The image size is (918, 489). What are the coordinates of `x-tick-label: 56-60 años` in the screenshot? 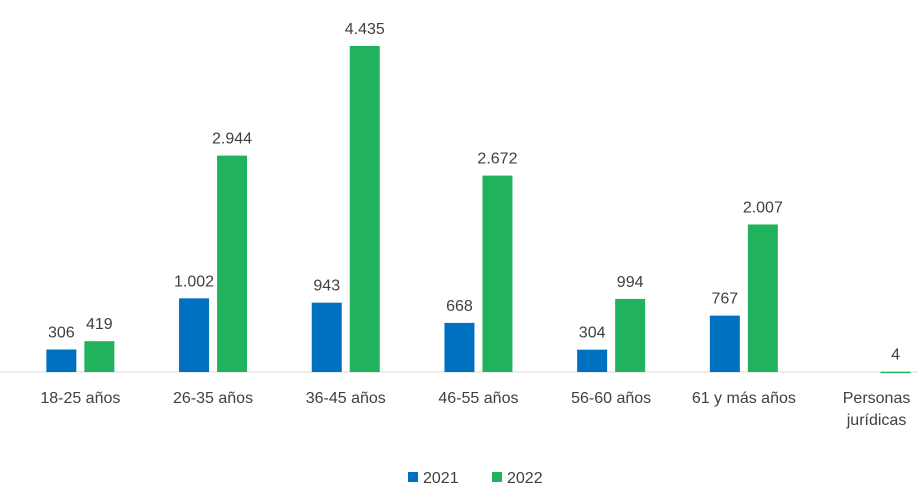 It's located at (611, 398).